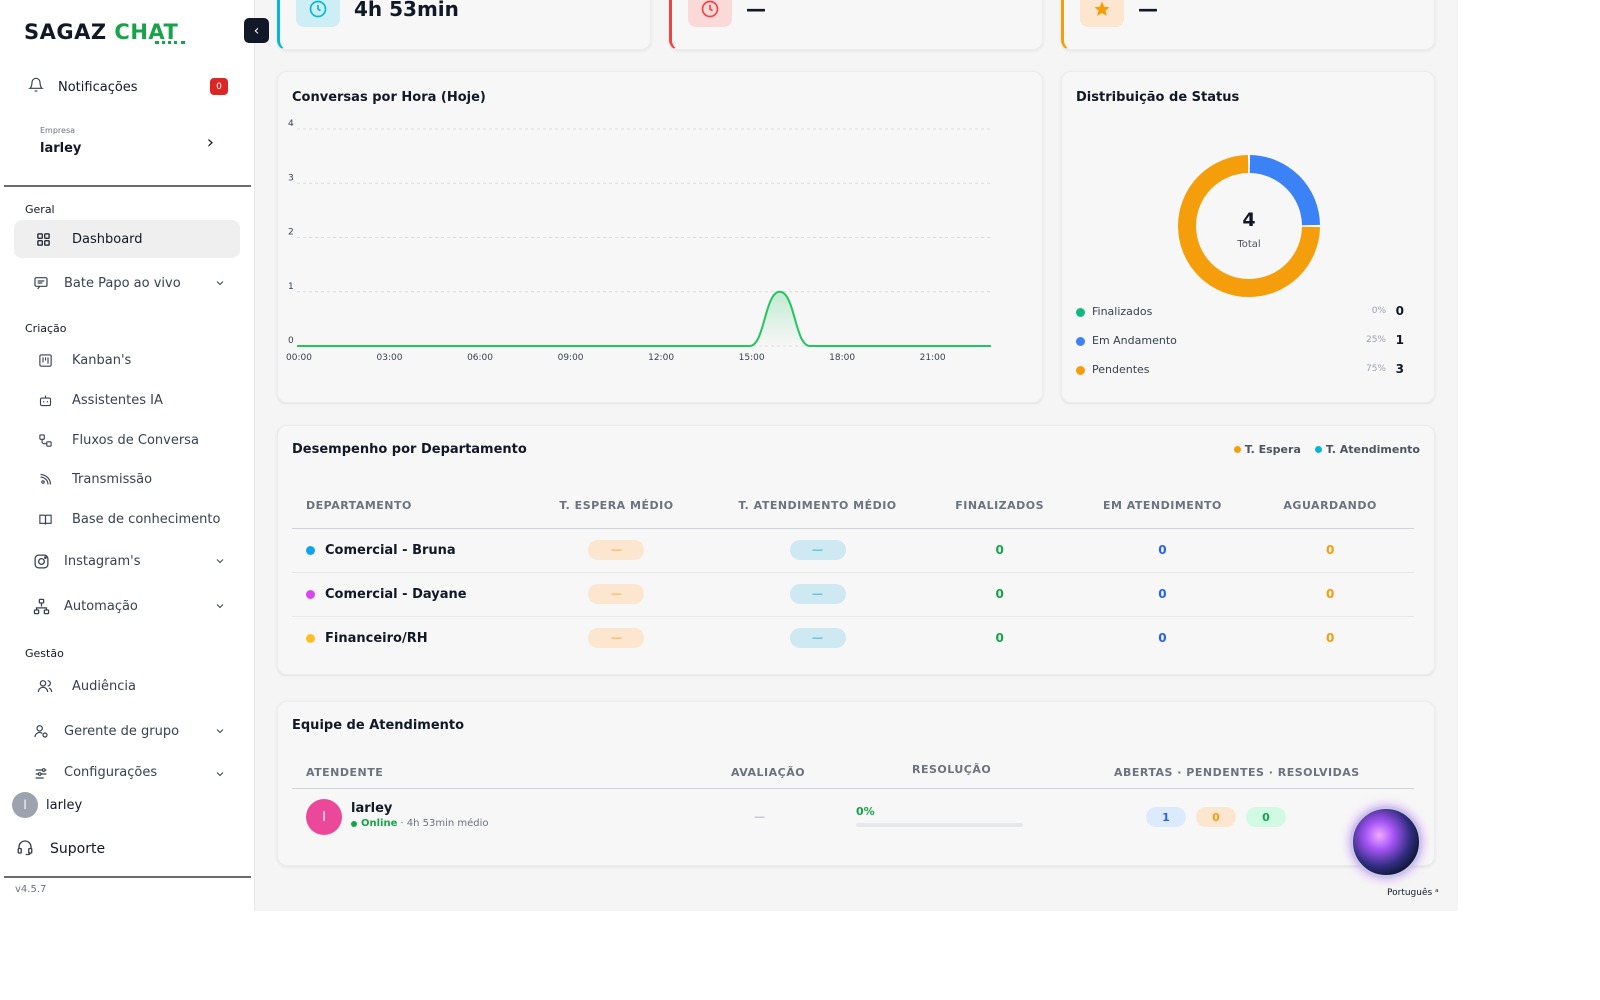 The height and width of the screenshot is (1000, 1600). Describe the element at coordinates (102, 360) in the screenshot. I see `sidebar-item-label: Kanban's` at that location.